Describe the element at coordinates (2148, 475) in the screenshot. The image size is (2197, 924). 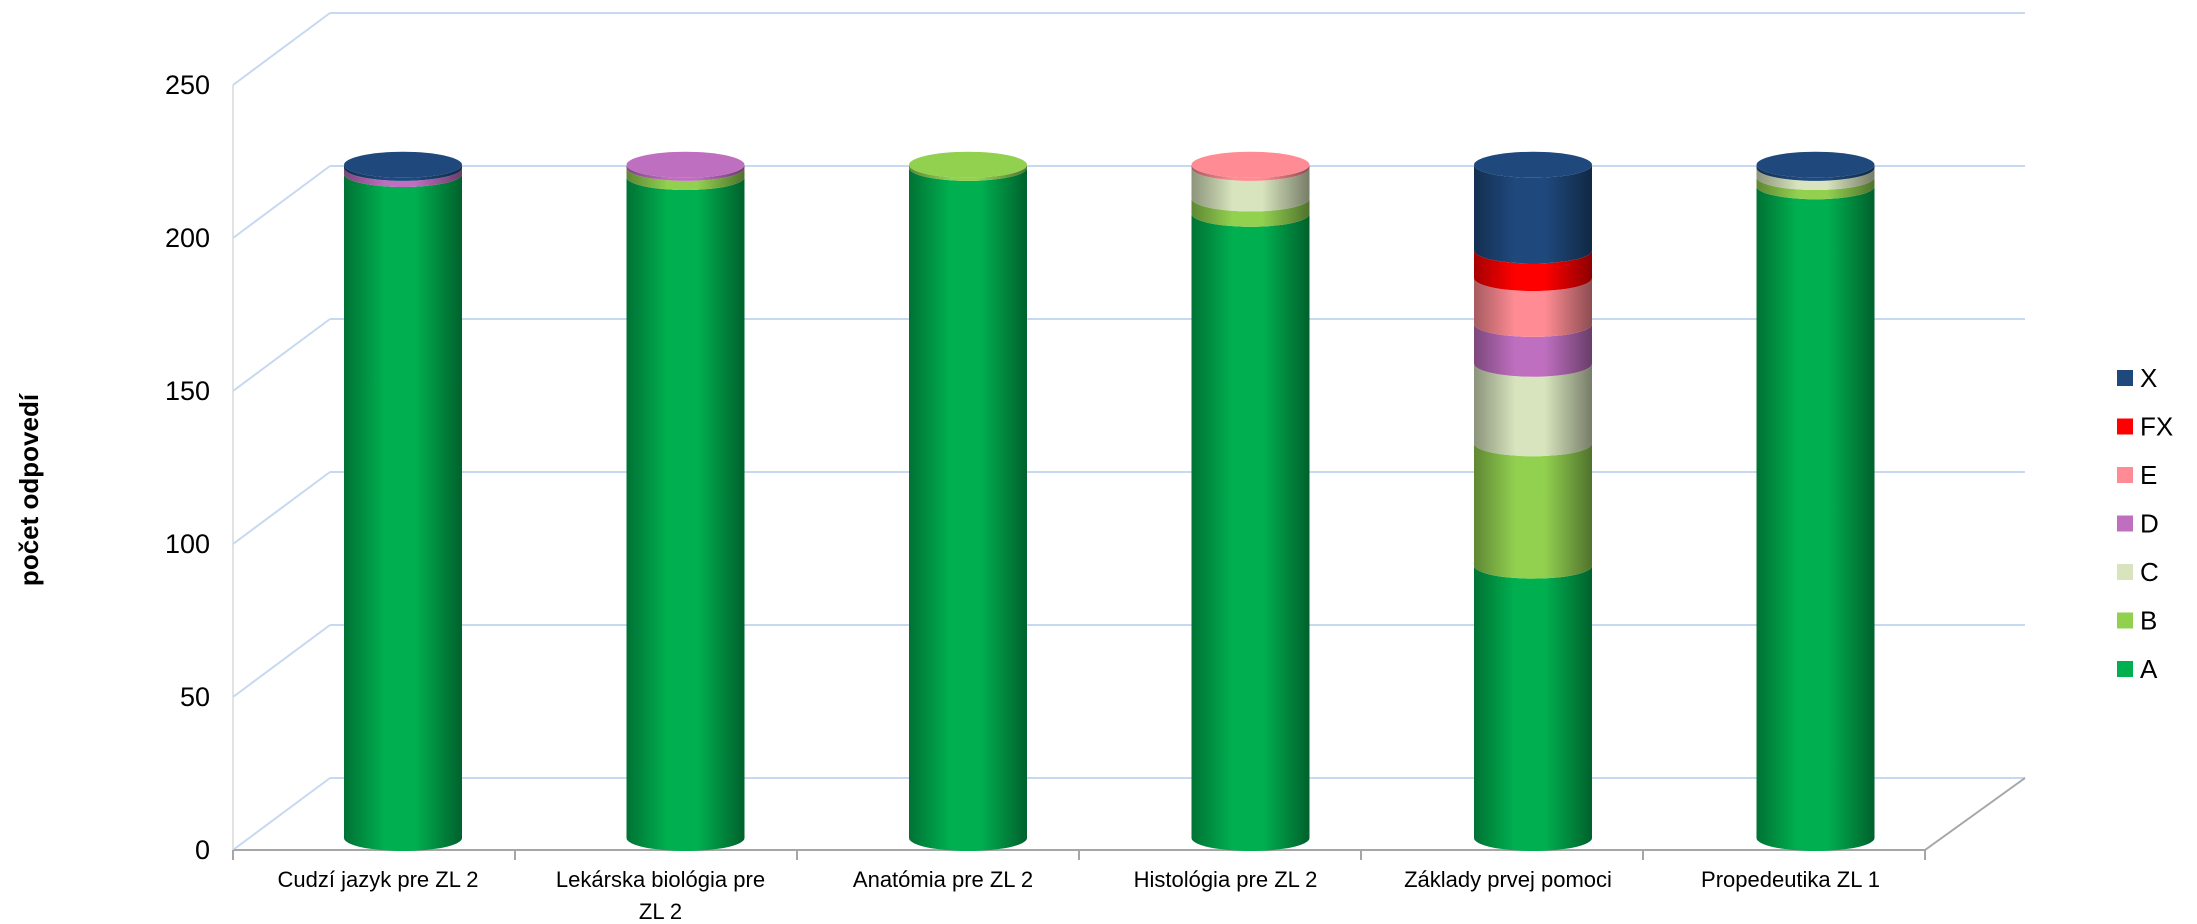
I see `legend-label: E` at that location.